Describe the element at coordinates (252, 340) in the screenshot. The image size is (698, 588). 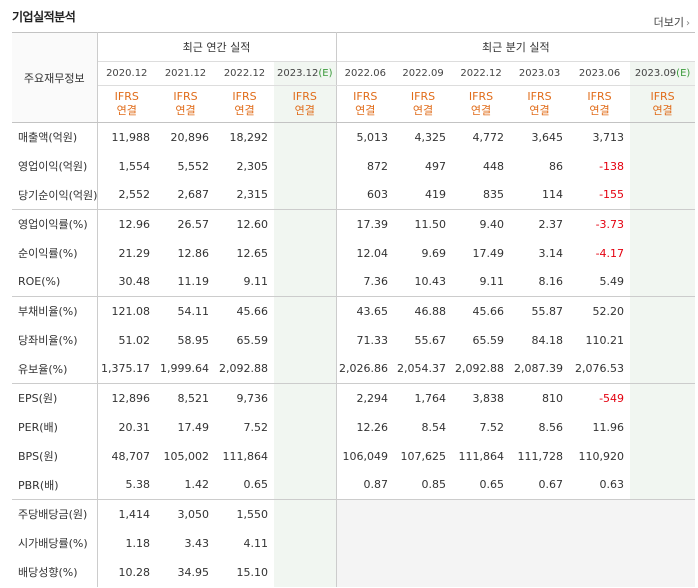
I see `annual-value-cell: 65.59` at that location.